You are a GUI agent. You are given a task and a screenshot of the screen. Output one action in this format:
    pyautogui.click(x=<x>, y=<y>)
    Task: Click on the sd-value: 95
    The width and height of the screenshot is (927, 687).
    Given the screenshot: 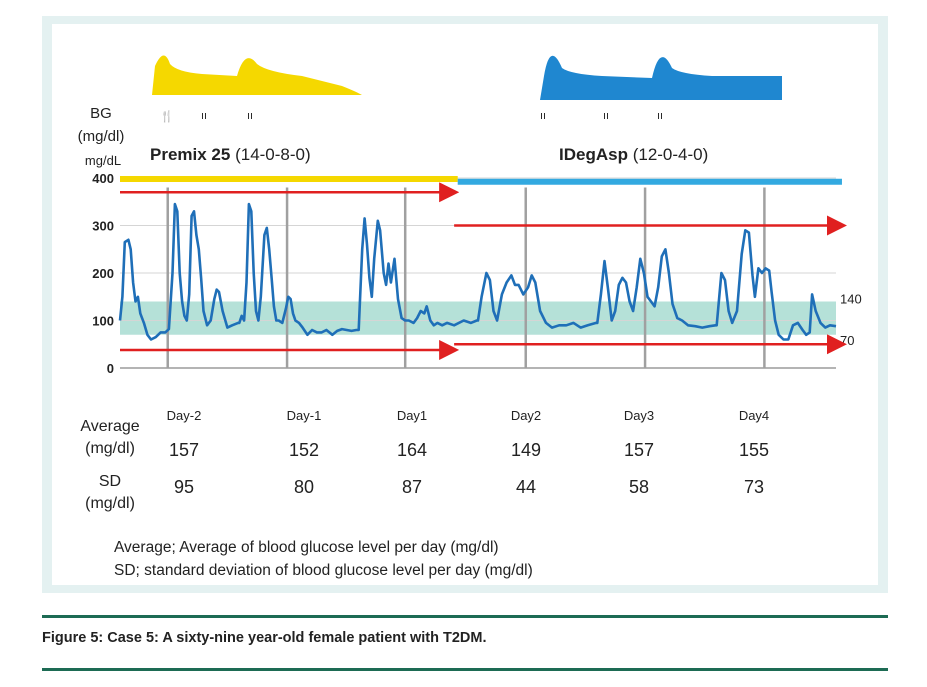 What is the action you would take?
    pyautogui.click(x=184, y=487)
    